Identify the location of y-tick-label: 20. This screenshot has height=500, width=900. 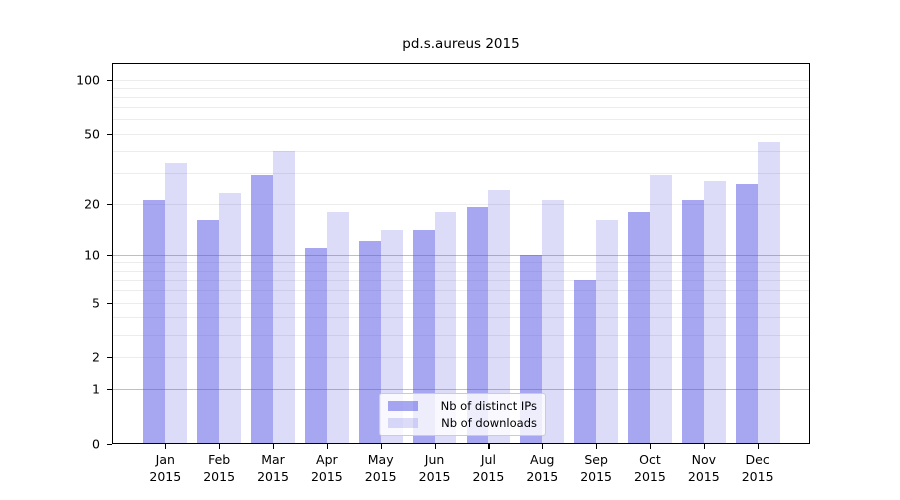
(92, 204).